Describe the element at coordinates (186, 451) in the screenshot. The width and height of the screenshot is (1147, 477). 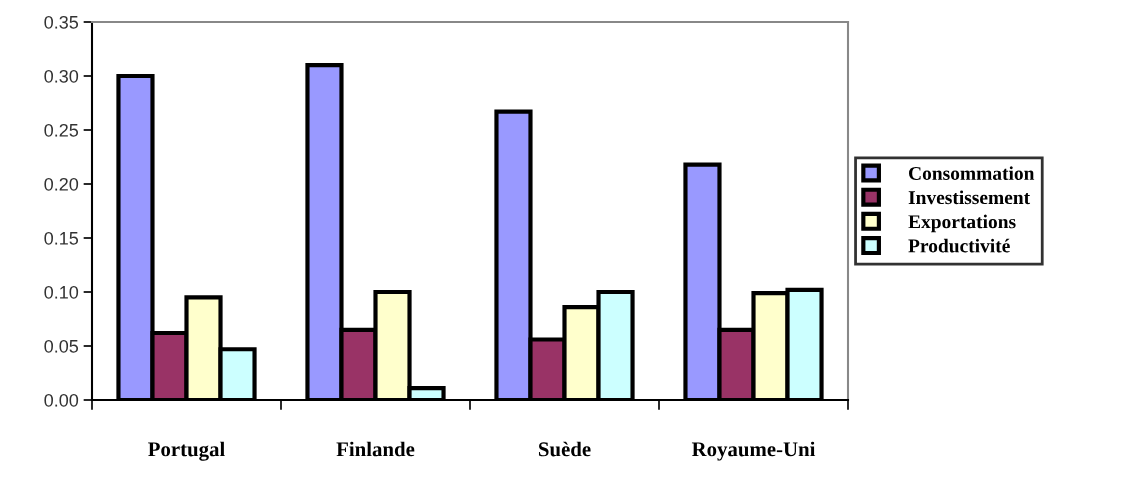
I see `x-tick-label: Portugal` at that location.